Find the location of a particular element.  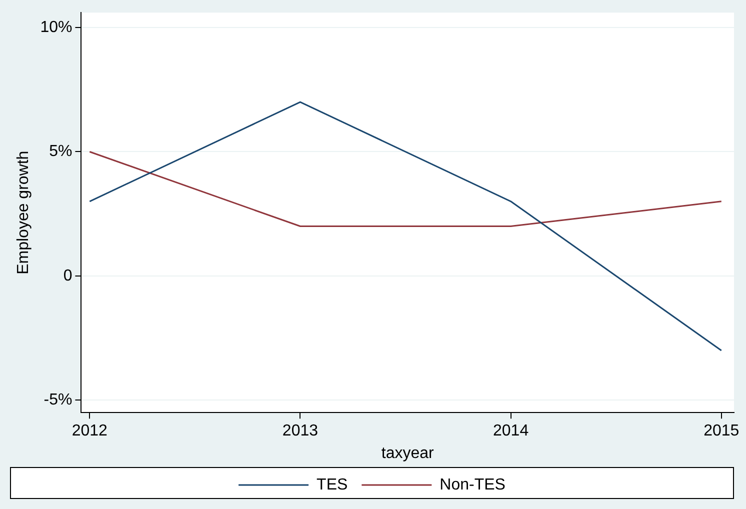

x-tick-label: 2015 is located at coordinates (722, 431).